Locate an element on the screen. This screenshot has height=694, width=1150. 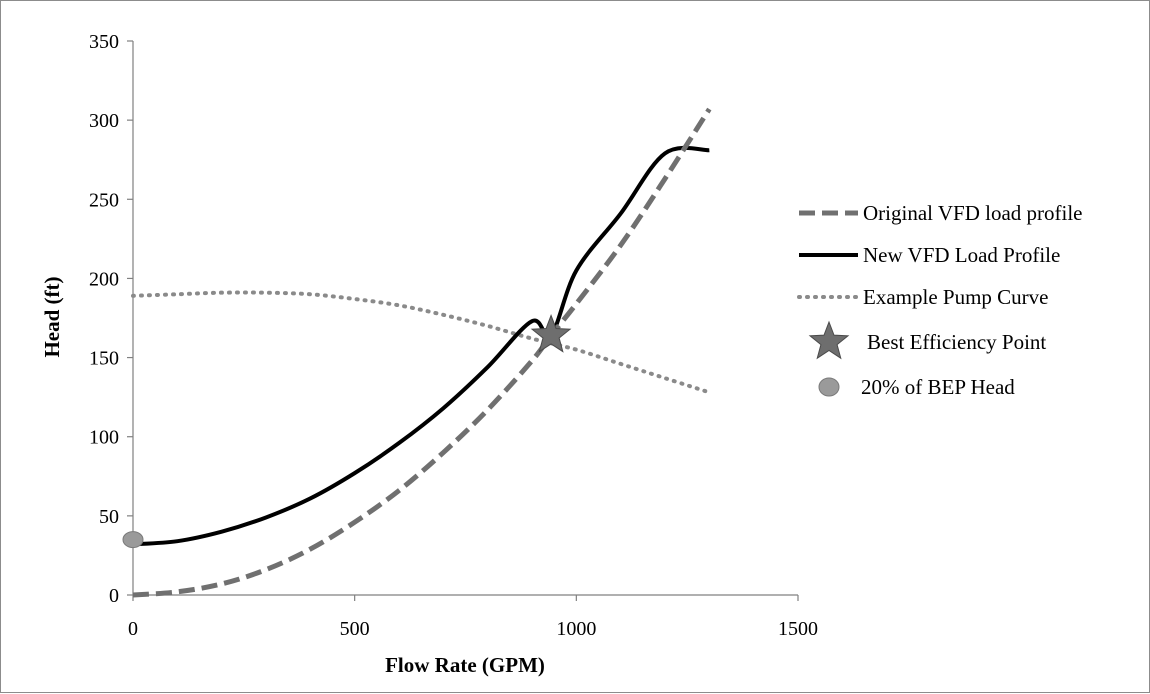
y-tick-label: 300 is located at coordinates (104, 121).